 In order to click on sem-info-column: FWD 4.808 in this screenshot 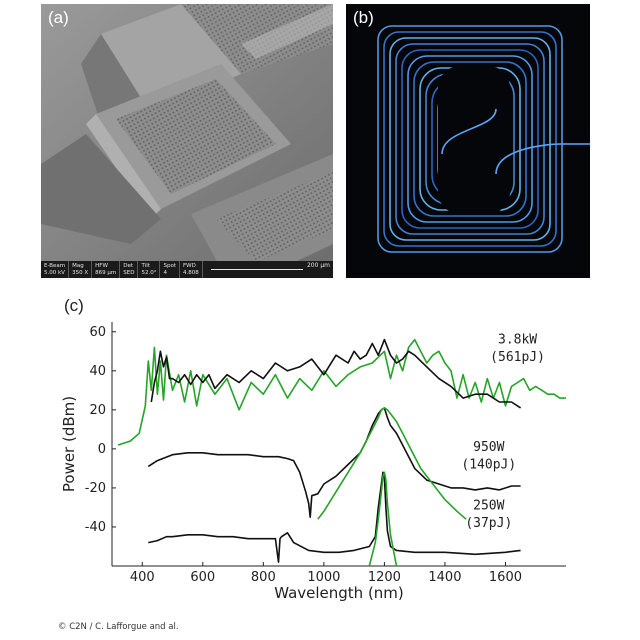, I will do `click(191, 269)`.